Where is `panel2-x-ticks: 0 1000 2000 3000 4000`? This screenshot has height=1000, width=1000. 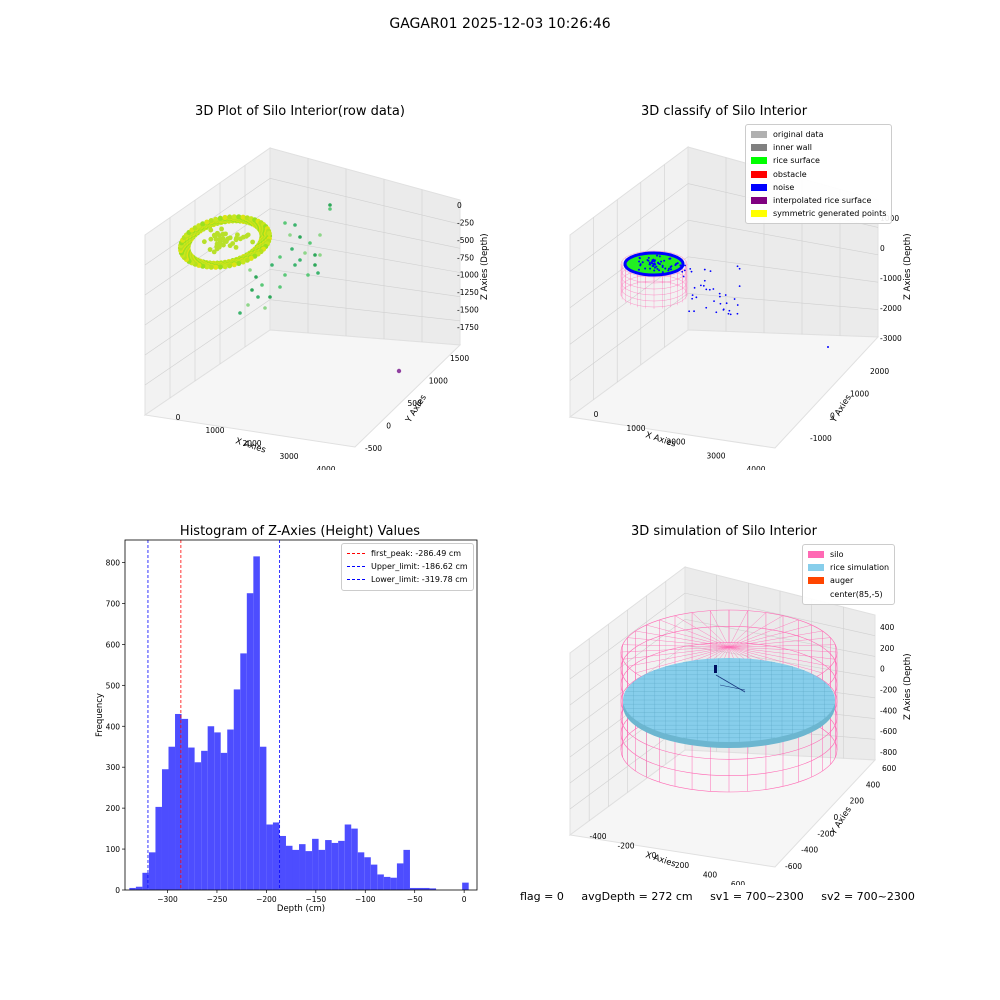
panel2-x-ticks: 0 1000 2000 3000 4000 is located at coordinates (680, 440).